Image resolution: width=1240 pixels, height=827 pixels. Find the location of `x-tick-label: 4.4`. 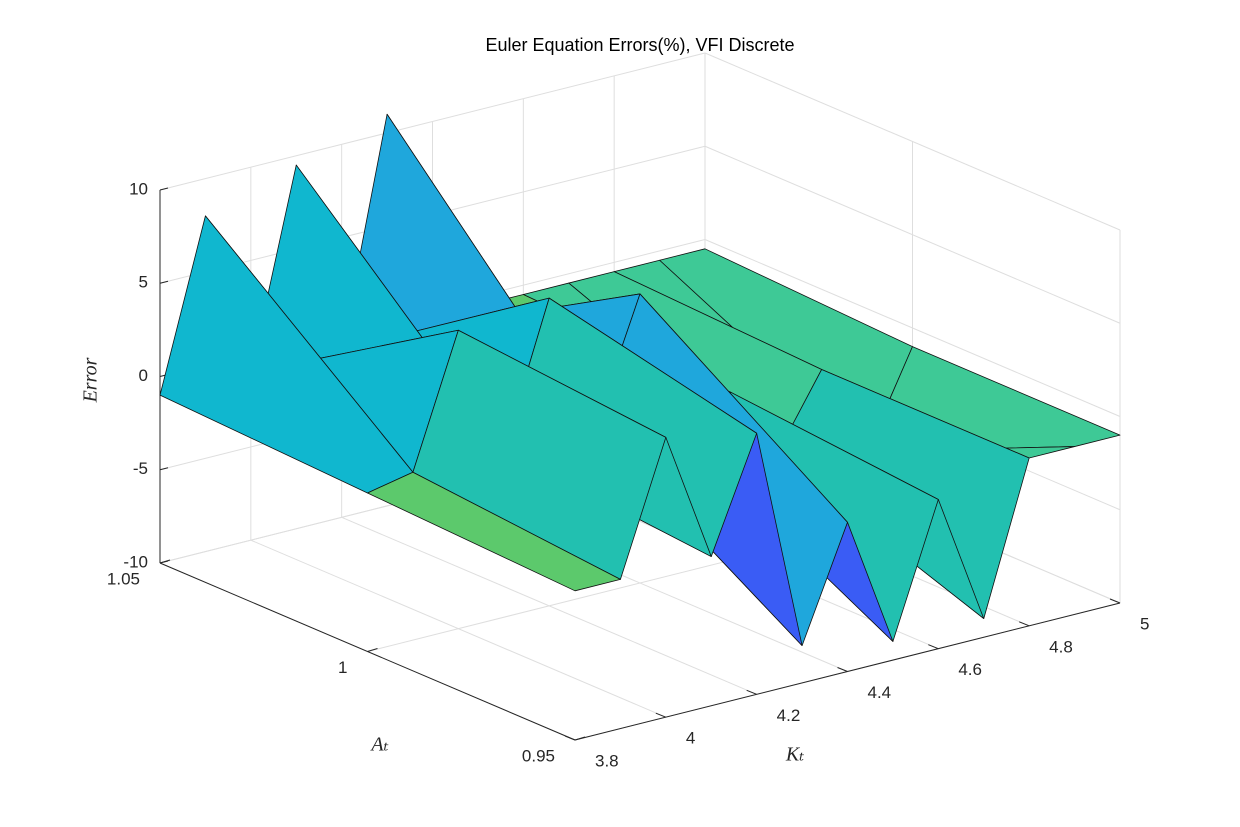

x-tick-label: 4.4 is located at coordinates (880, 692).